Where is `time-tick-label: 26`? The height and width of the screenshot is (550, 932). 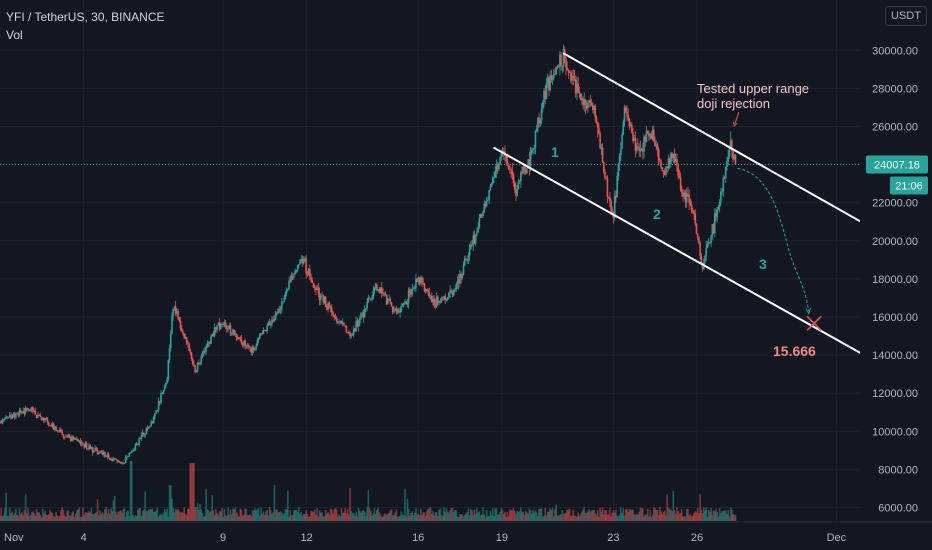
time-tick-label: 26 is located at coordinates (697, 538).